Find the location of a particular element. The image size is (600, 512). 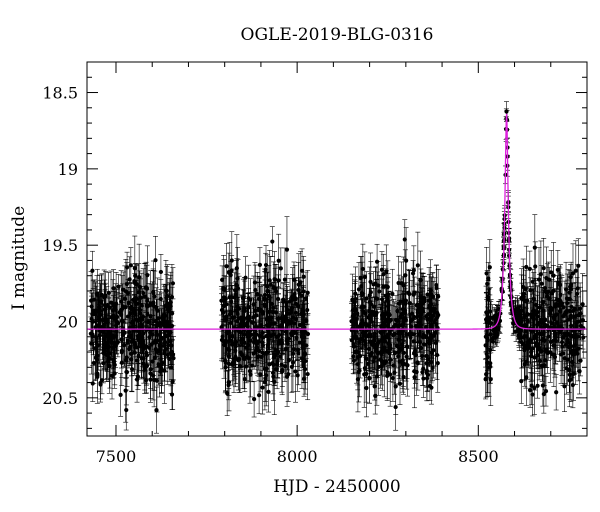

y-axis-title: I magnitude is located at coordinates (19, 258).